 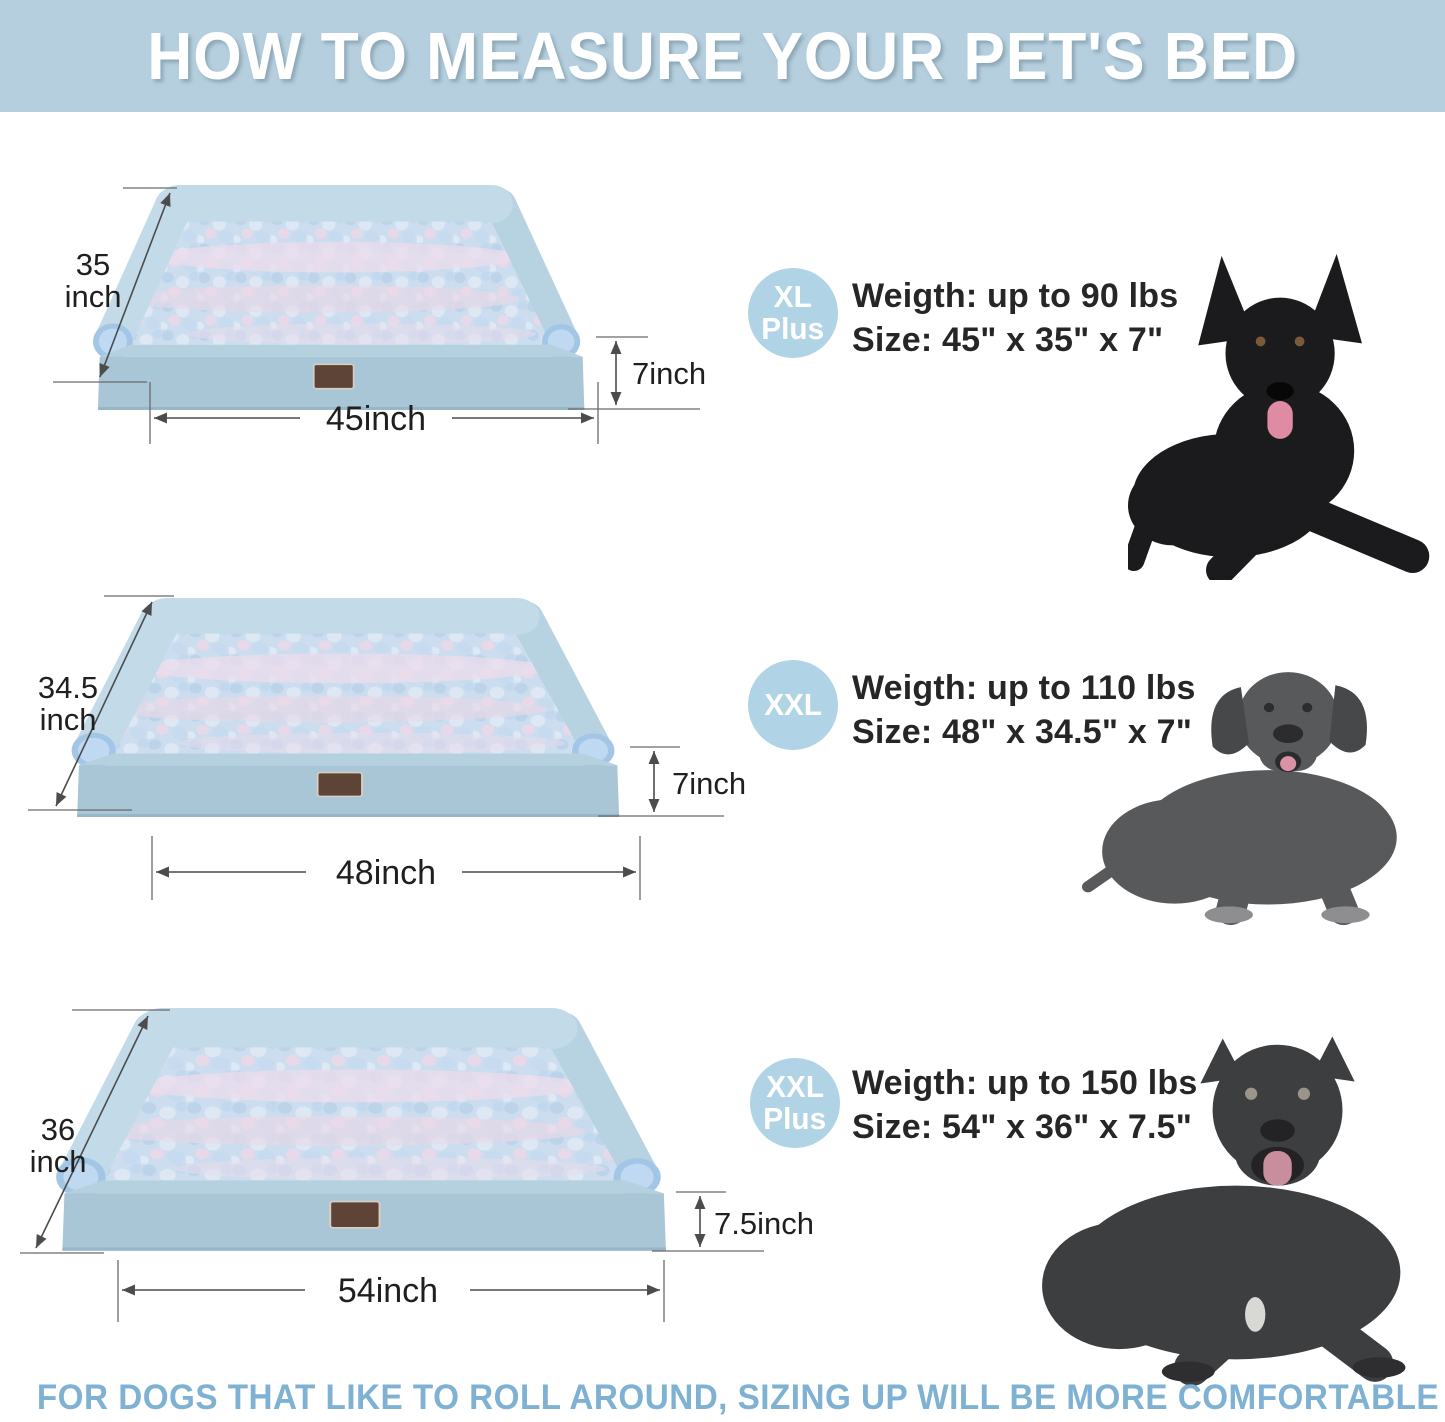 I want to click on depth-value-label: 36, so click(x=58, y=1129).